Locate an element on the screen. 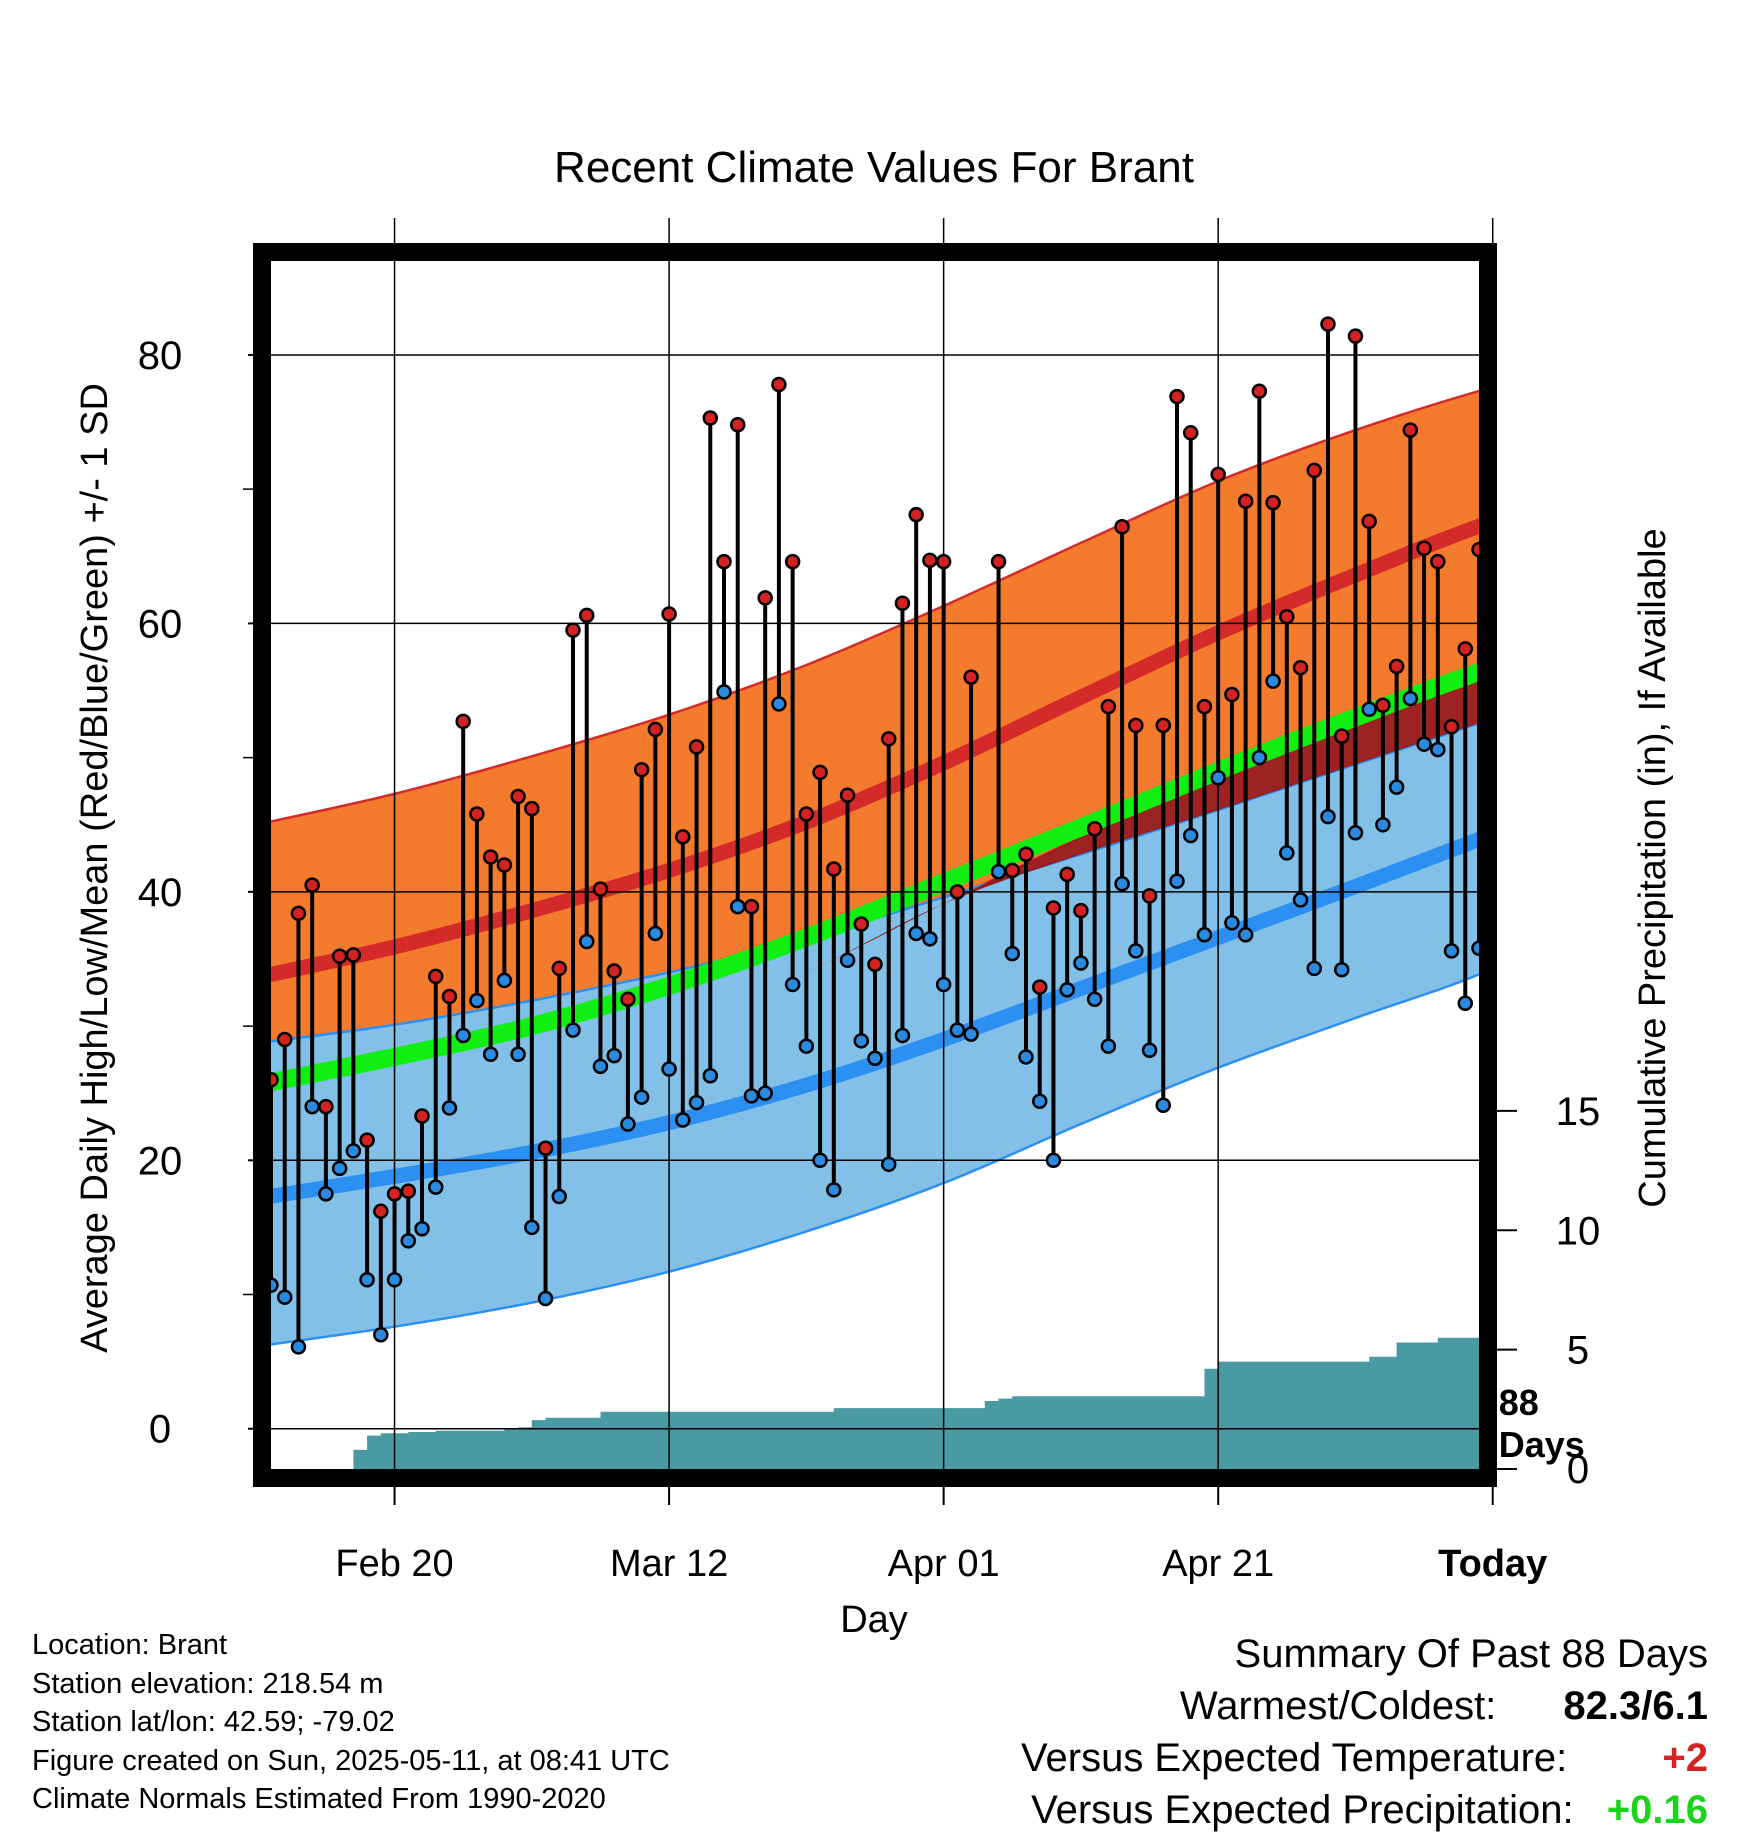  precipitation-area is located at coordinates (879, 1403).